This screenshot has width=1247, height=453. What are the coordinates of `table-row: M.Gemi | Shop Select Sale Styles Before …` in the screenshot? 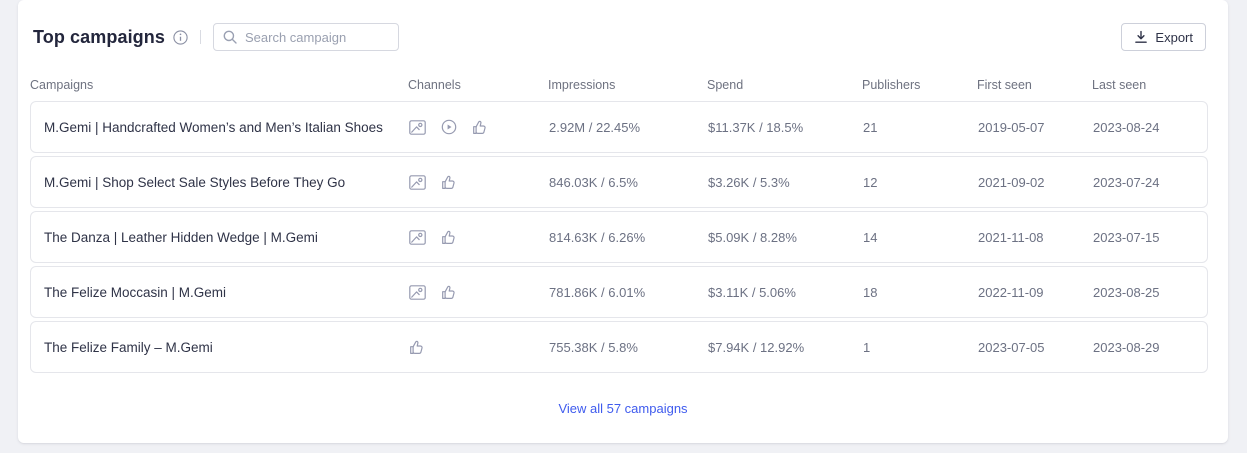 It's located at (619, 182).